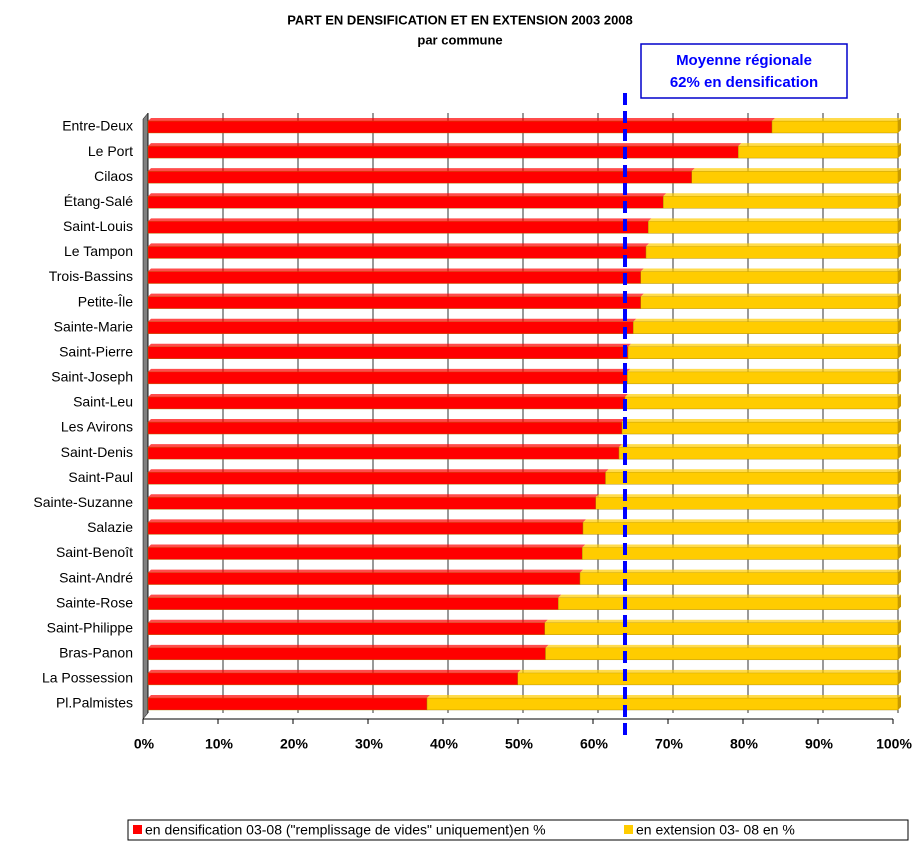 The width and height of the screenshot is (918, 841). What do you see at coordinates (894, 744) in the screenshot?
I see `x-tick-label: 100%` at bounding box center [894, 744].